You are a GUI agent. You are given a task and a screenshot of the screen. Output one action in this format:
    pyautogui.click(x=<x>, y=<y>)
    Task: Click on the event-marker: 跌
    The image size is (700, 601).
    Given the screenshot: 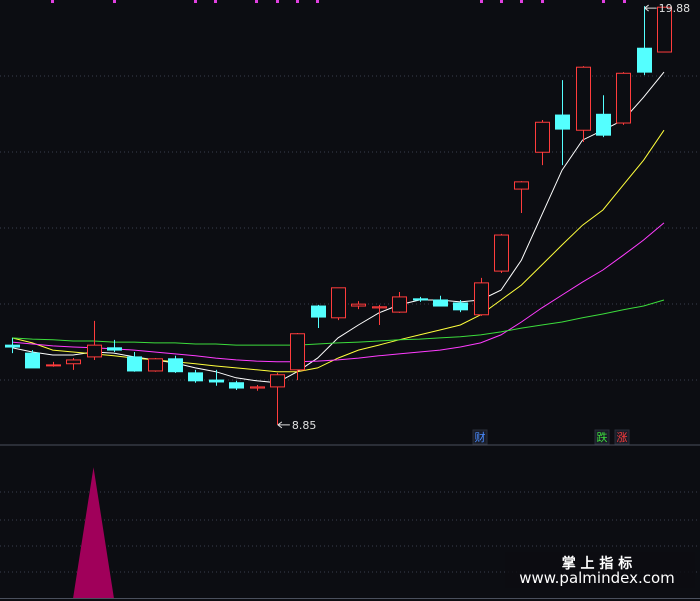 What is the action you would take?
    pyautogui.click(x=602, y=437)
    